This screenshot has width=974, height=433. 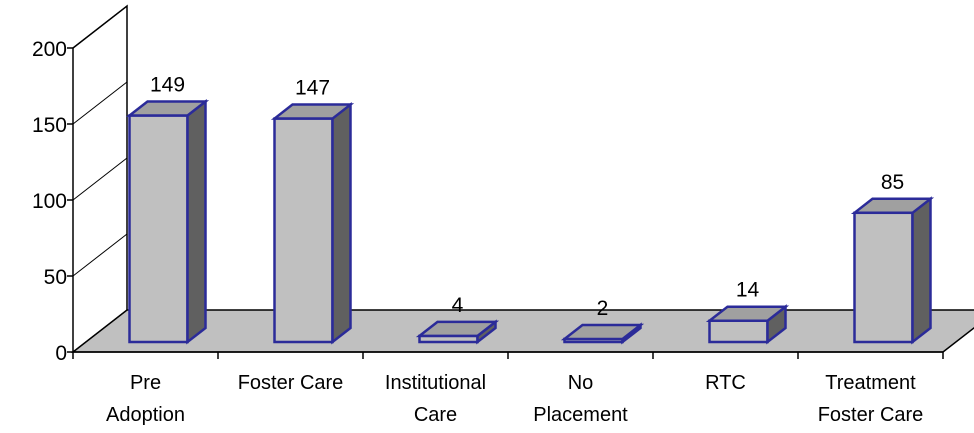 I want to click on y-tick-label: 150, so click(x=49, y=125).